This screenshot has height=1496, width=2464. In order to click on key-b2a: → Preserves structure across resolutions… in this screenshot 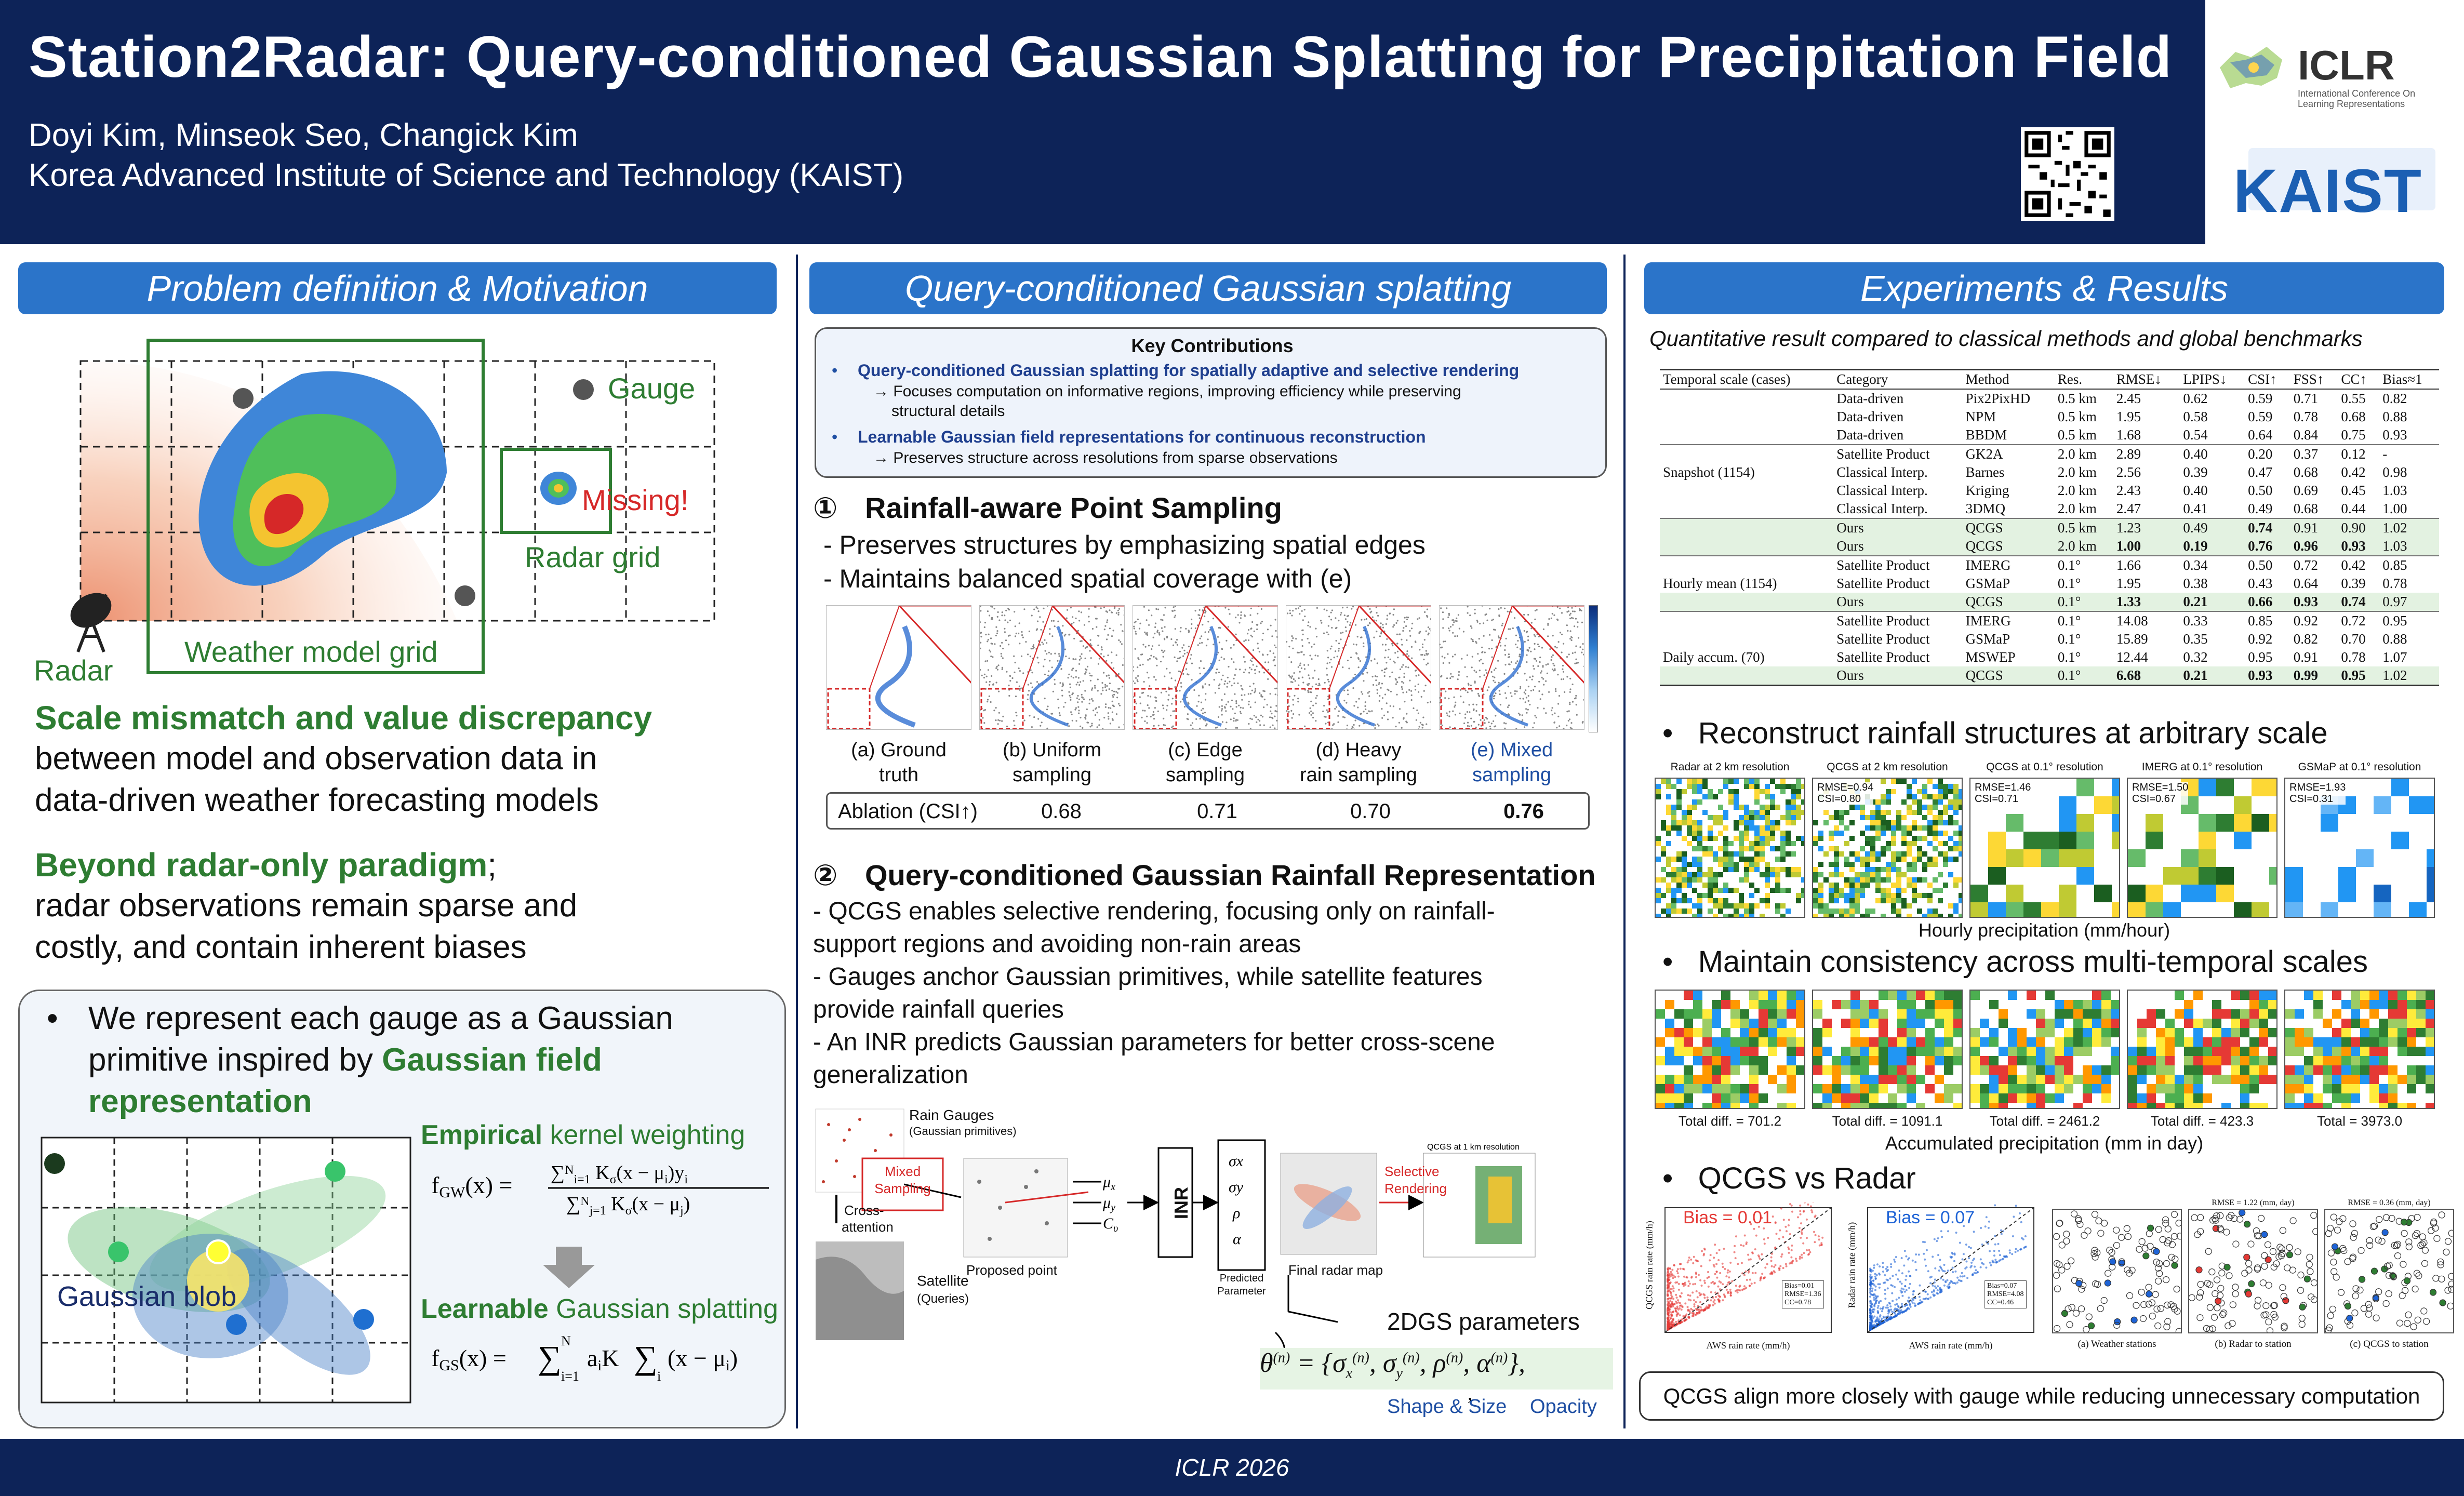, I will do `click(1105, 458)`.